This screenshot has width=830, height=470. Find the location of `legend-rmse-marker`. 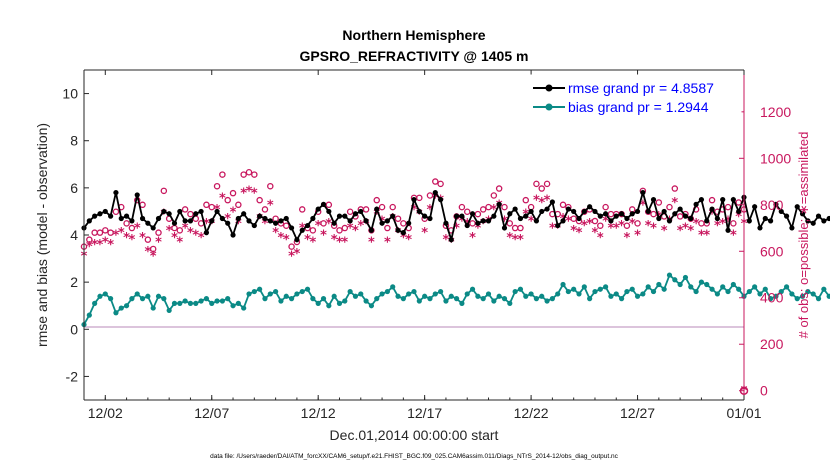

legend-rmse-marker is located at coordinates (549, 88).